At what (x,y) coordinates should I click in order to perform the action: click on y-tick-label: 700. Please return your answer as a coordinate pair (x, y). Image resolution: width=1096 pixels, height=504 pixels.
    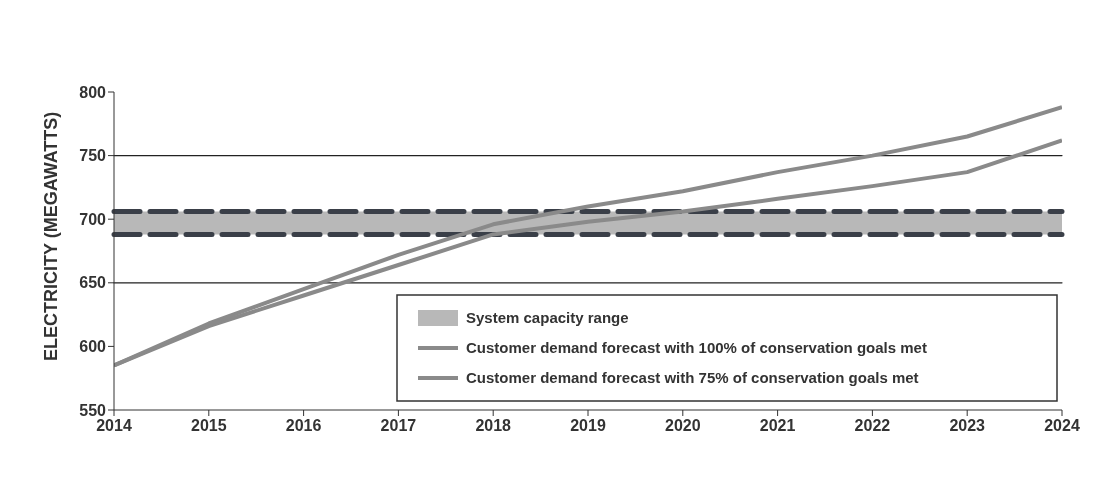
    Looking at the image, I should click on (93, 219).